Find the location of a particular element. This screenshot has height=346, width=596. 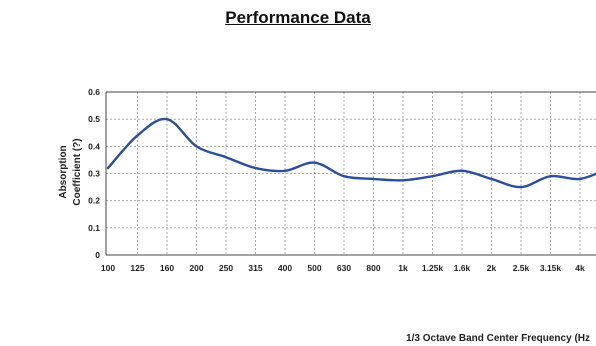

y-tick-label: 0.3 is located at coordinates (94, 174).